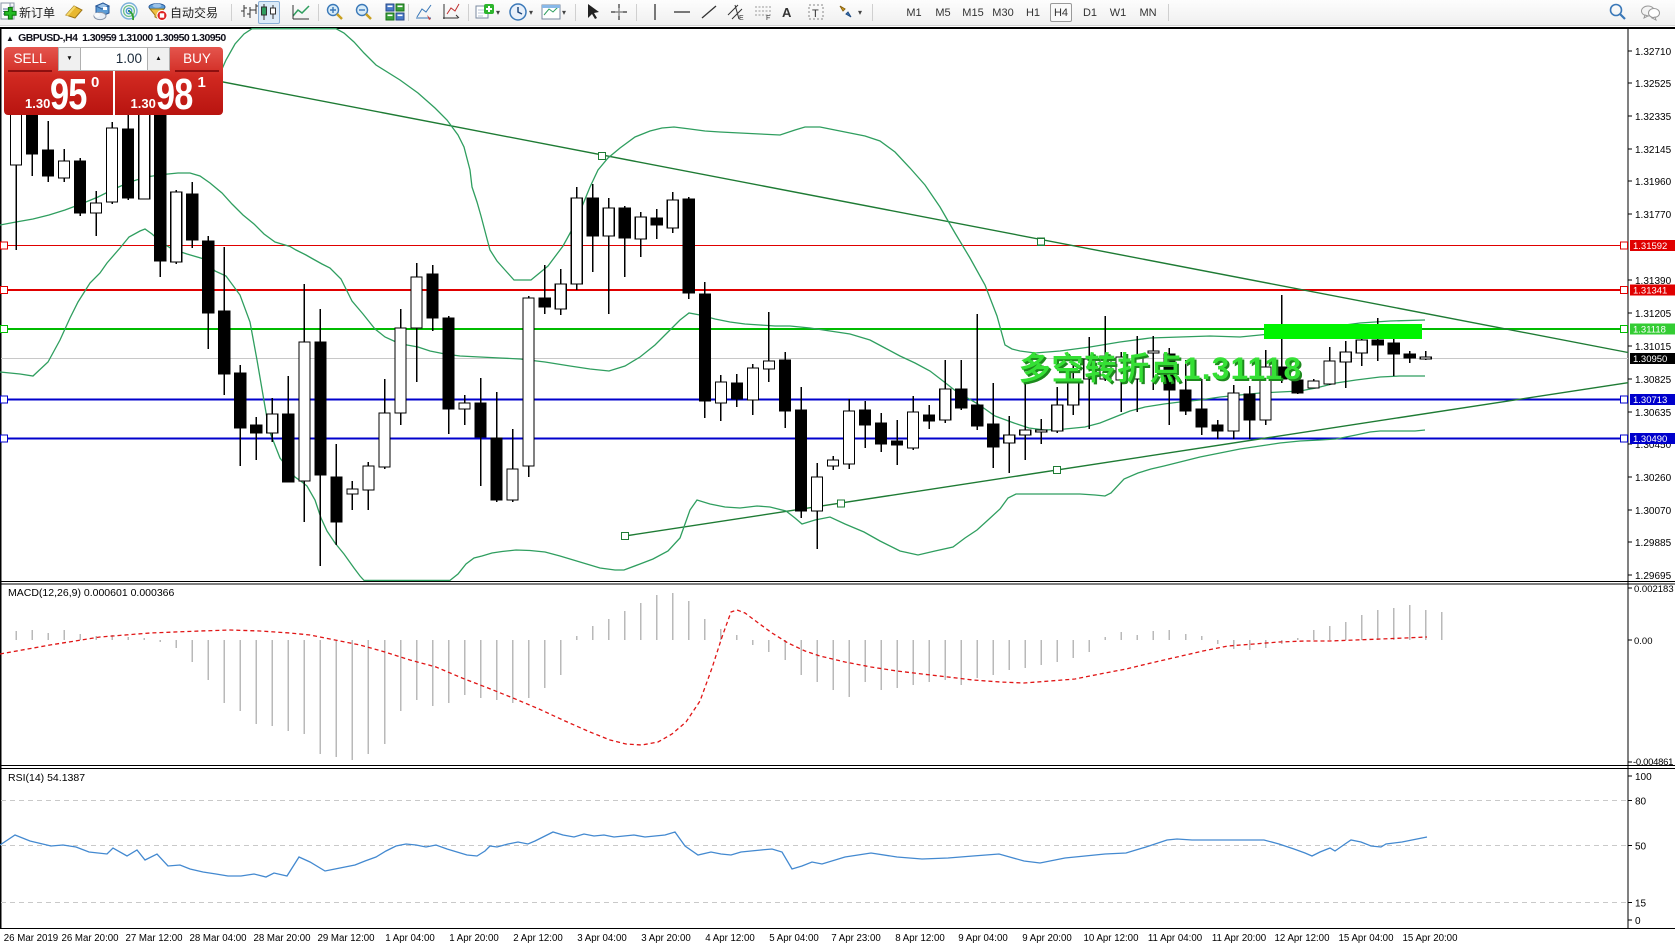 The width and height of the screenshot is (1675, 947). I want to click on svg-text: 1.32145, so click(1653, 150).